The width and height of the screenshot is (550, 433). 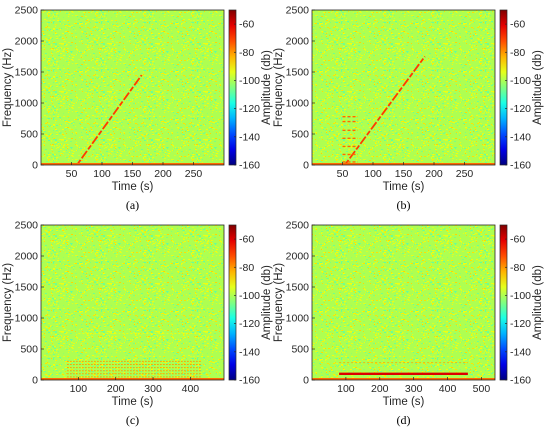 What do you see at coordinates (404, 420) in the screenshot?
I see `panel-label: (d)` at bounding box center [404, 420].